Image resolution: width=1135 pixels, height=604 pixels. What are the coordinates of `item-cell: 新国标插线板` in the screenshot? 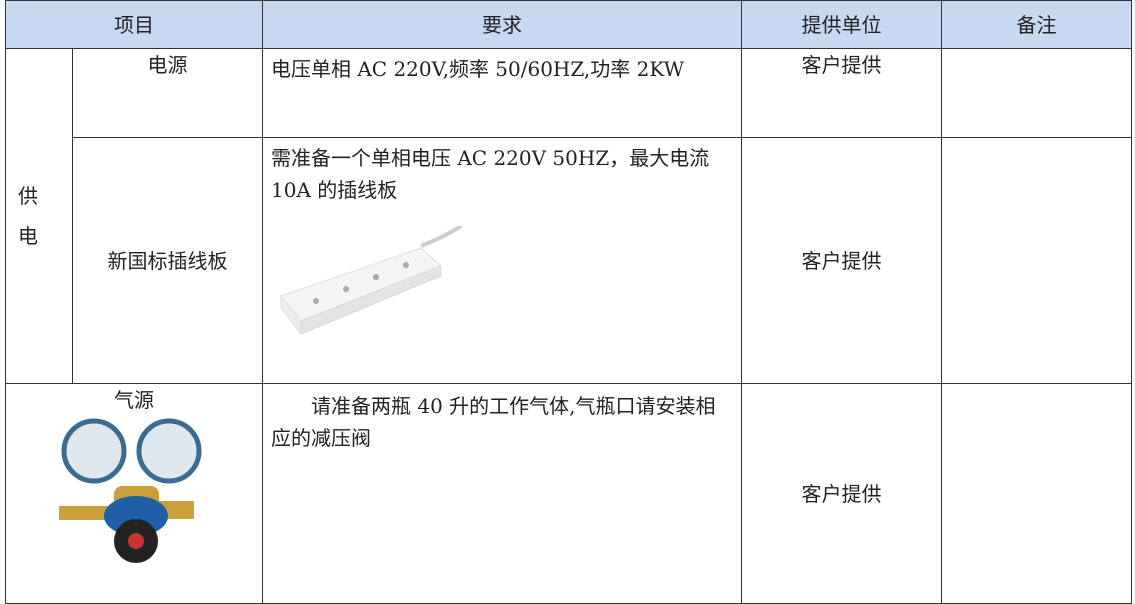 It's located at (167, 260).